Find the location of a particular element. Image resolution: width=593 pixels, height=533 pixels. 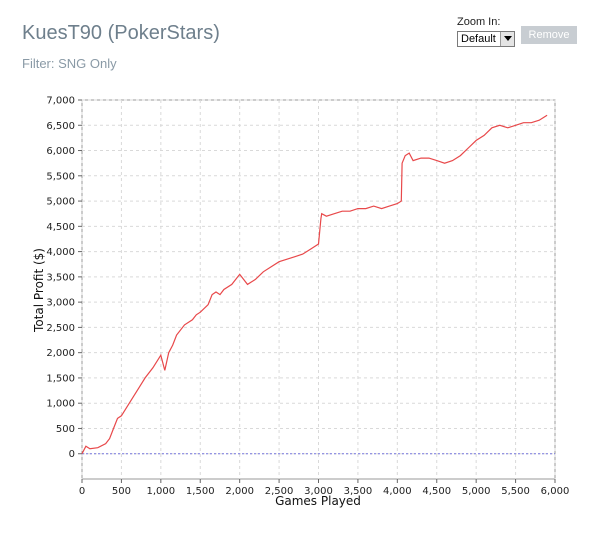

y-tick-label: 1,500 is located at coordinates (60, 378).